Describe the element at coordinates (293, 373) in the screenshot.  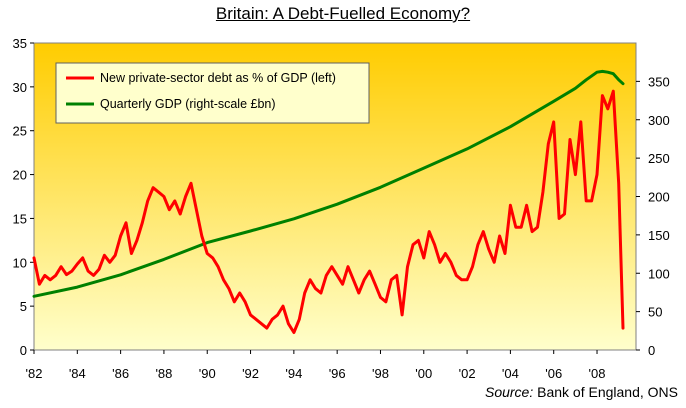
I see `x-tick-label: '94` at that location.